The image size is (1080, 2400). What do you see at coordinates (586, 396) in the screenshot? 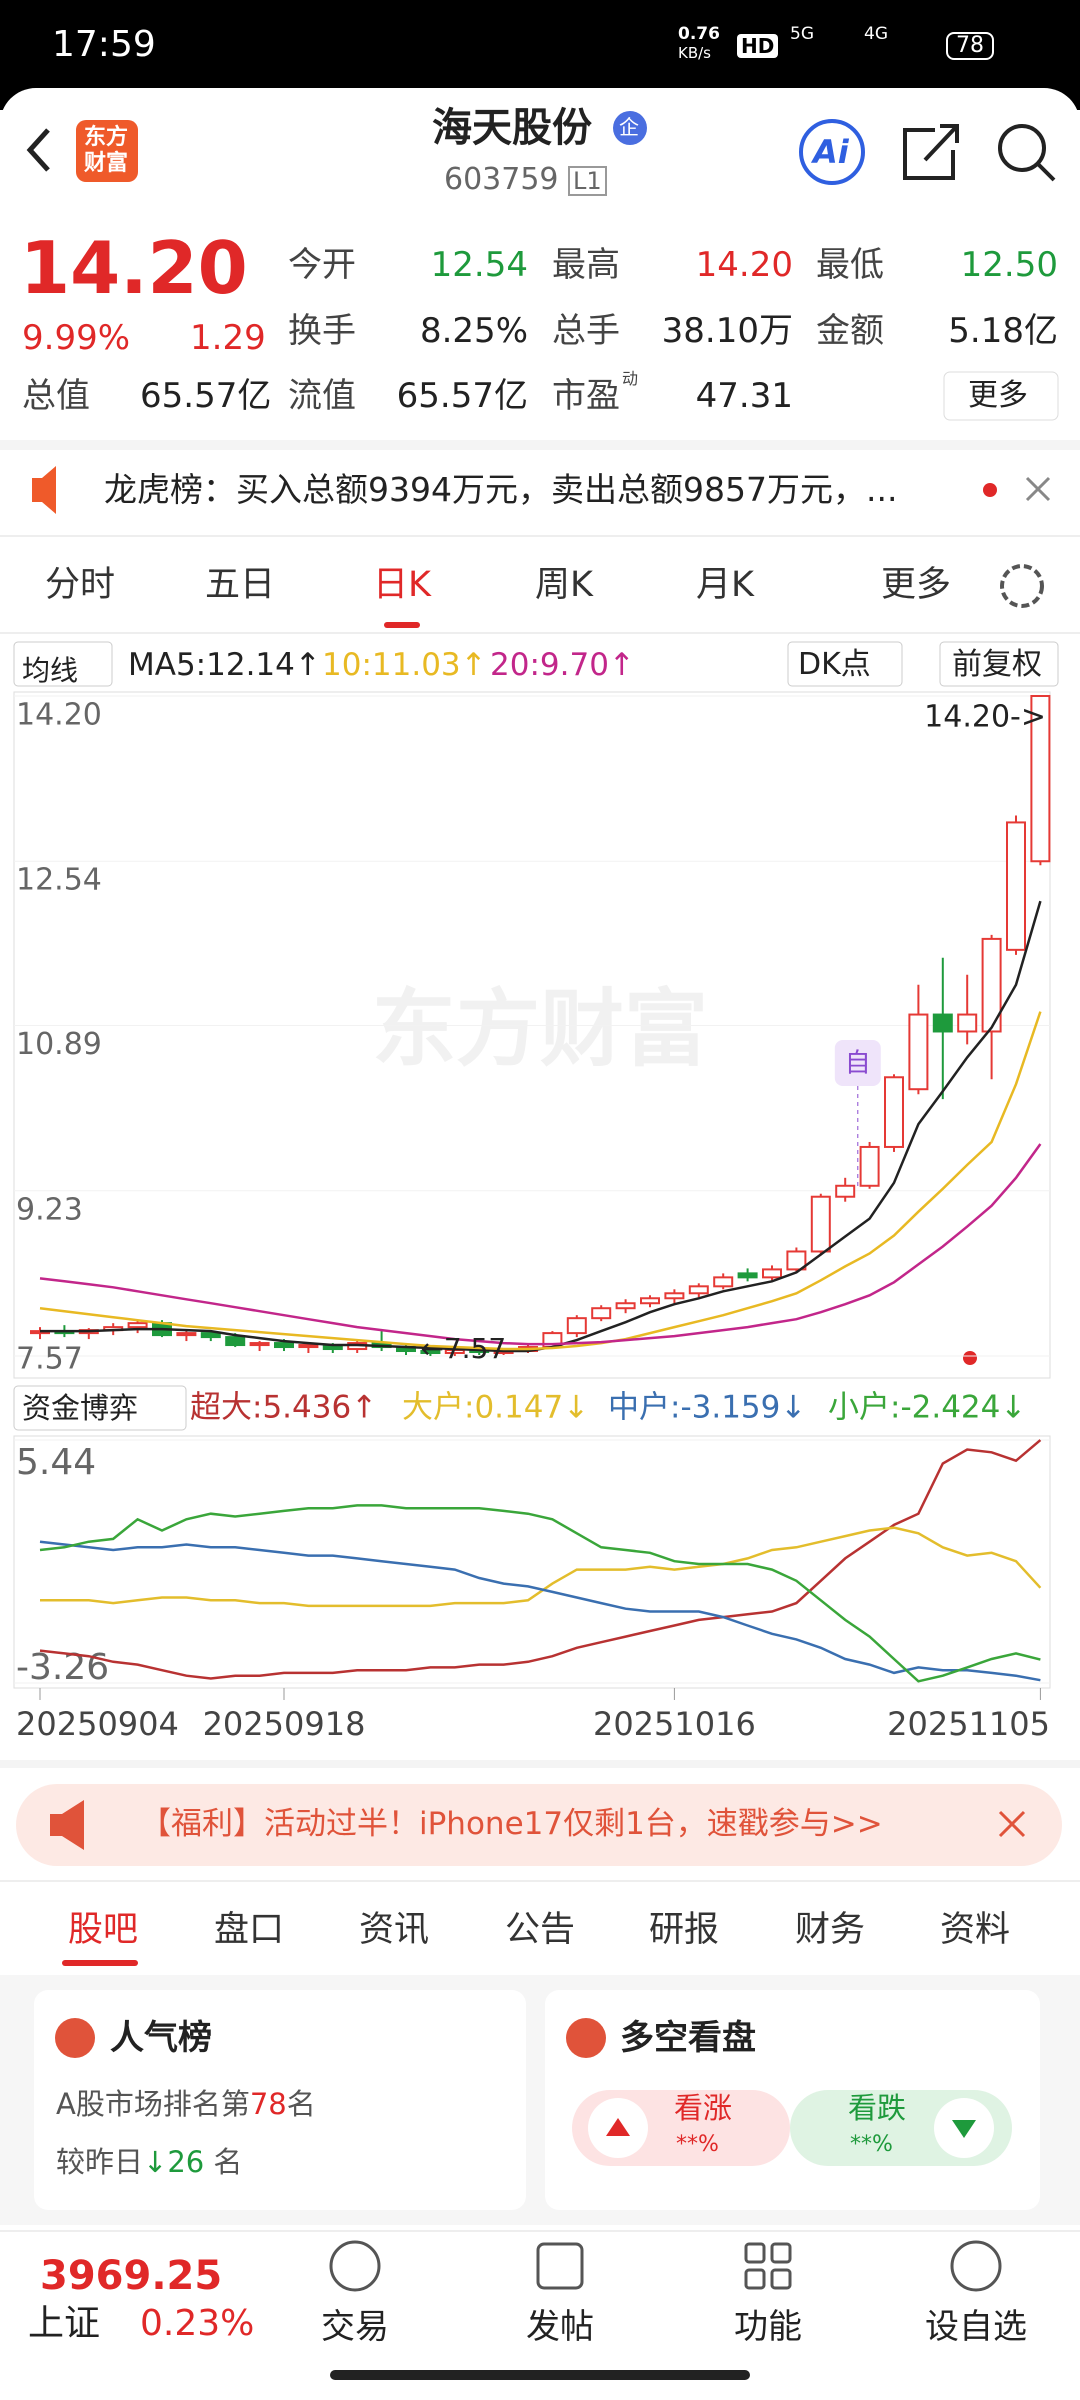
I see `stat-label: 市盈` at bounding box center [586, 396].